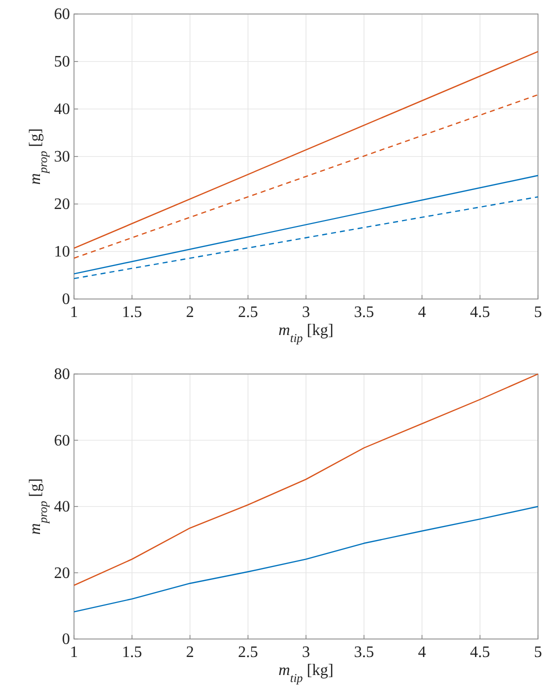  I want to click on y-tick-label: 30, so click(62, 157).